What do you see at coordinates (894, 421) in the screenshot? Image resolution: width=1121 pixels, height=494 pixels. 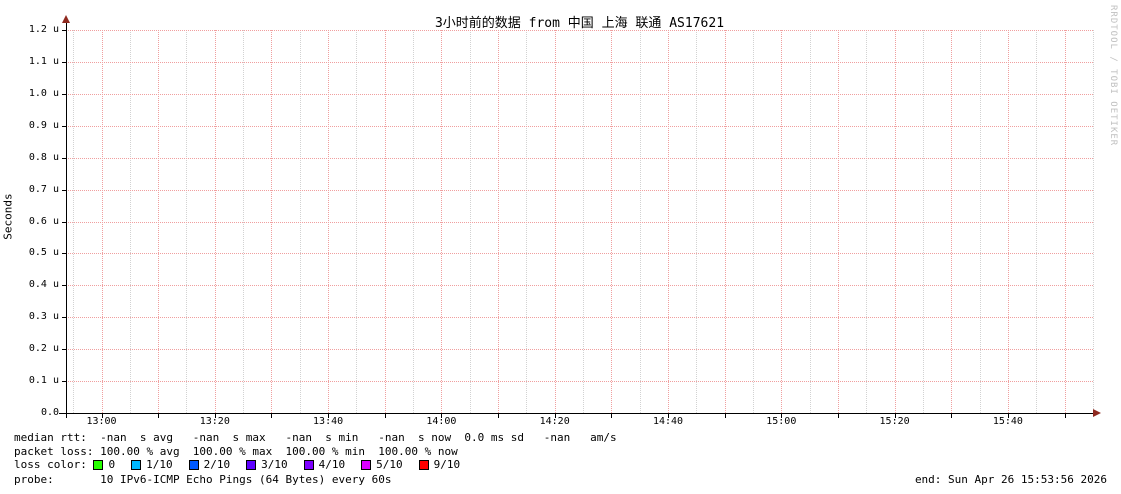 I see `x-tick-label: 15:20` at bounding box center [894, 421].